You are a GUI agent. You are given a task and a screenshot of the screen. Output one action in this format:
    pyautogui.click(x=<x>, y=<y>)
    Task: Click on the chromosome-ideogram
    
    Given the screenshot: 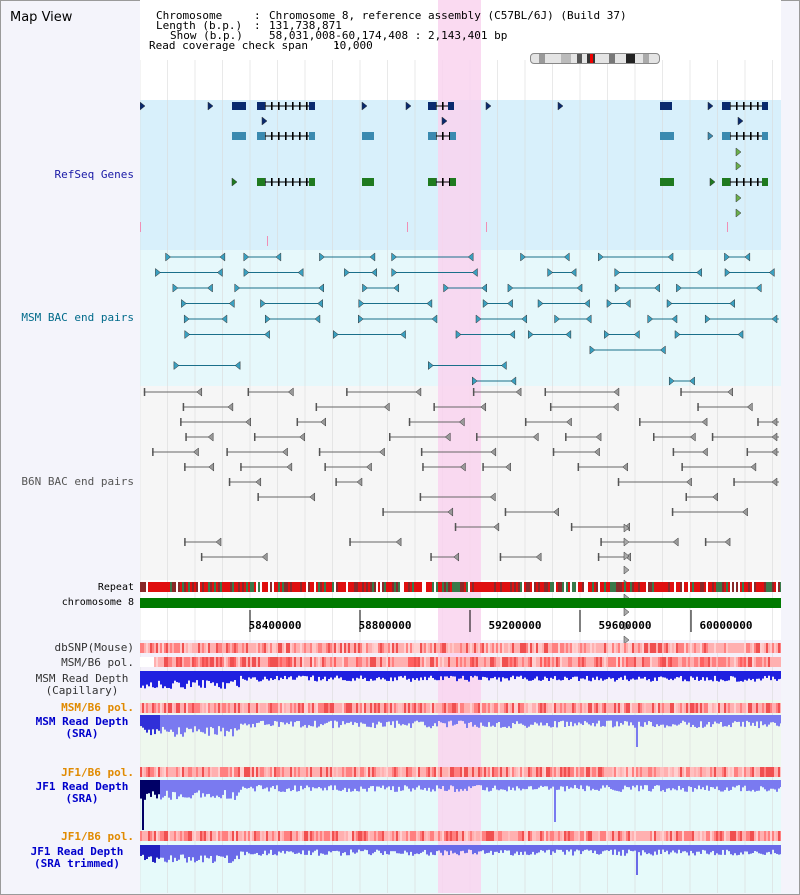 What is the action you would take?
    pyautogui.click(x=595, y=58)
    